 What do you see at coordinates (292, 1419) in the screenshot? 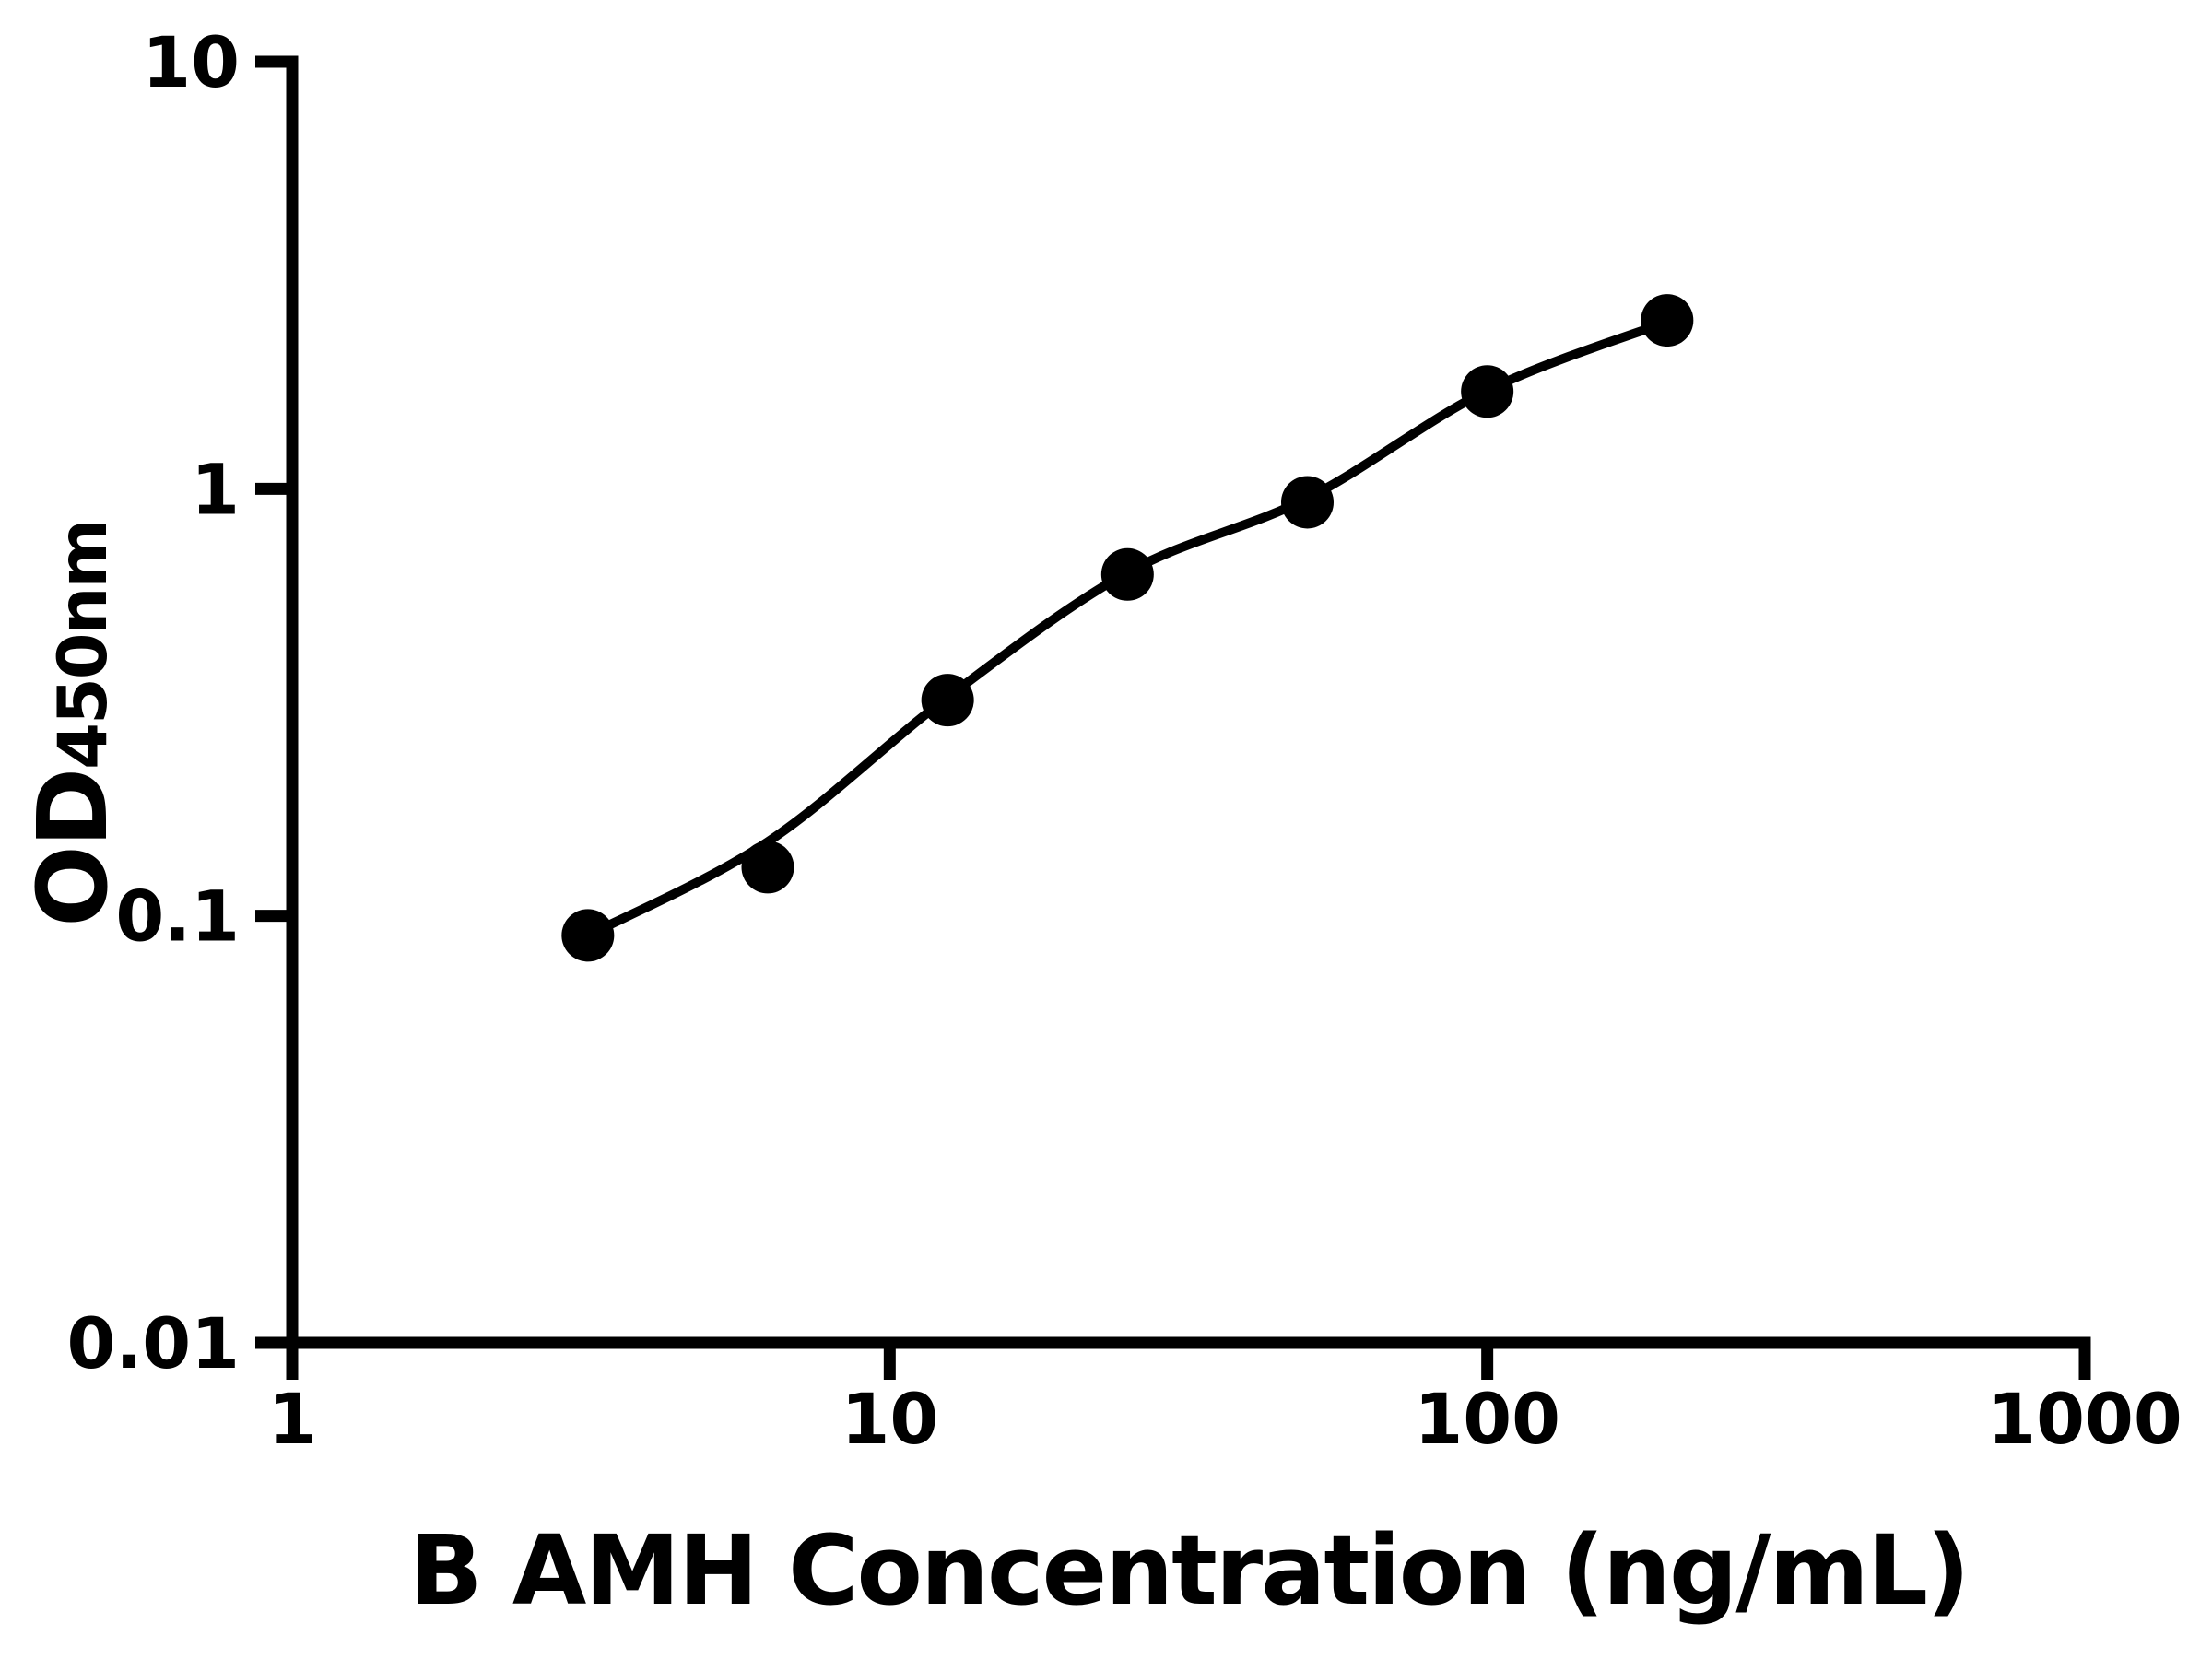
I see `x-tick-label: 1` at bounding box center [292, 1419].